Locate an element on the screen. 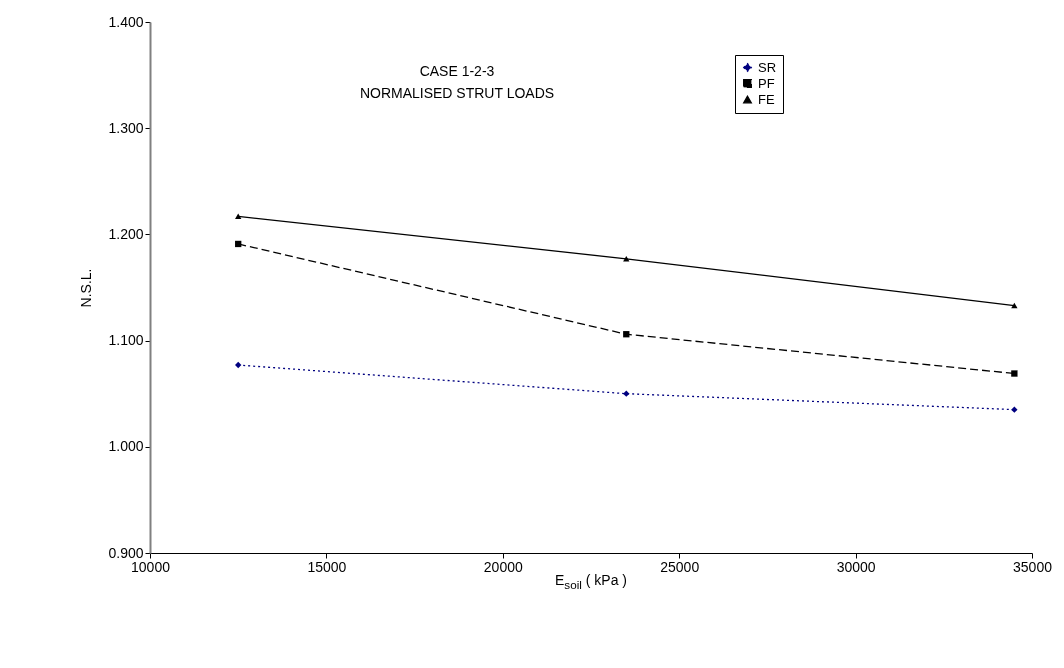 The height and width of the screenshot is (668, 1064). y-tick-label: 1.100 is located at coordinates (126, 340).